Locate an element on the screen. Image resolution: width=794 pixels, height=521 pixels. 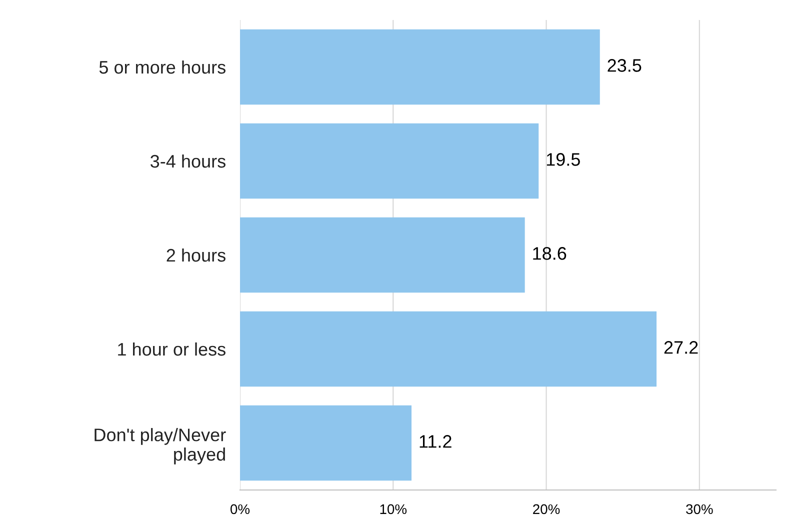
data-label: 23.5 is located at coordinates (625, 65).